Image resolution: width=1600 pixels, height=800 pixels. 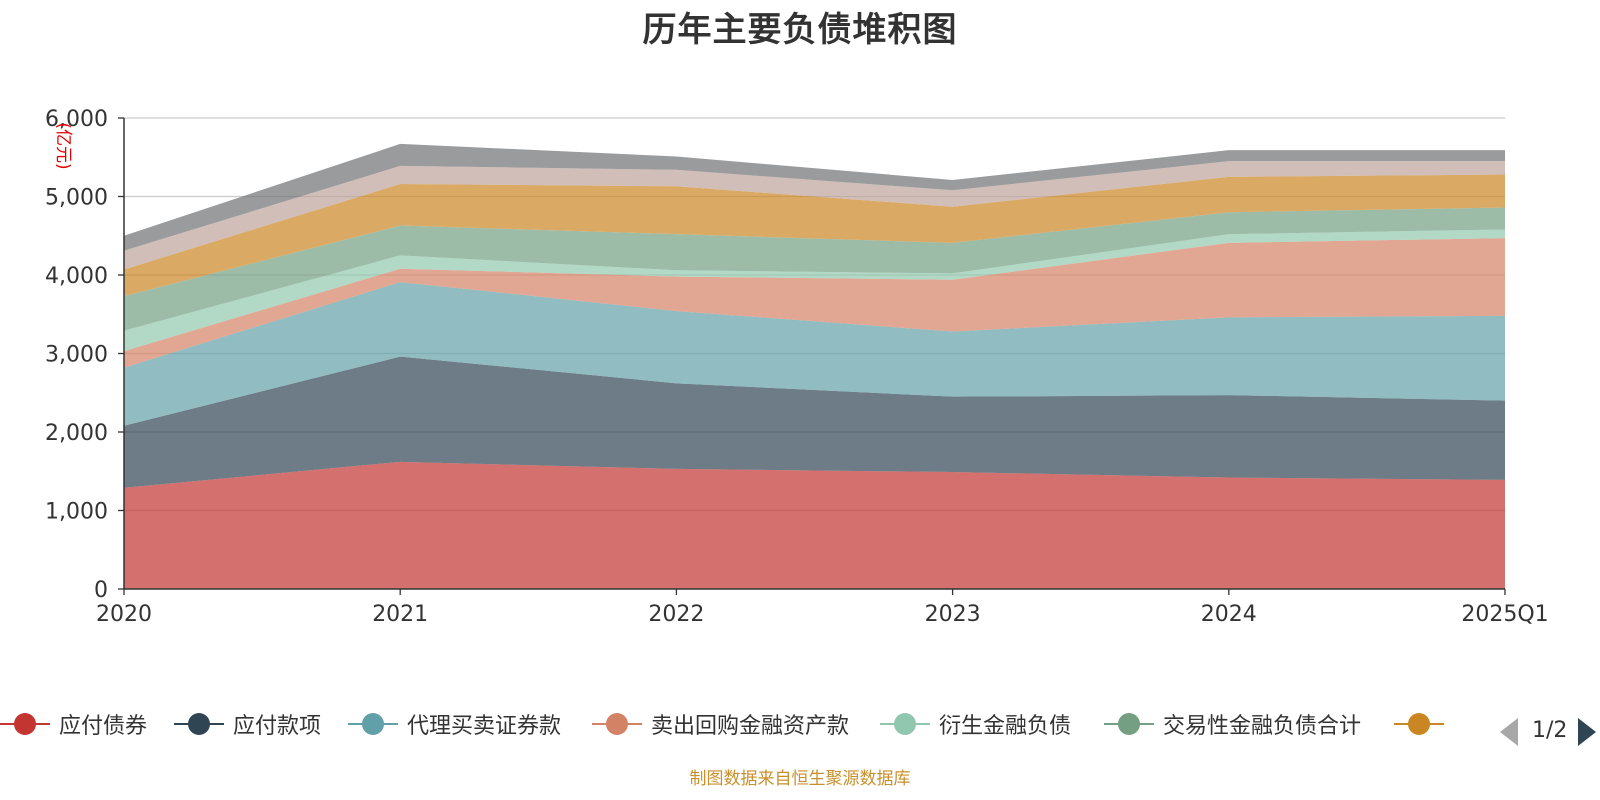 What do you see at coordinates (1005, 726) in the screenshot?
I see `legend-label: 衍生金融负债` at bounding box center [1005, 726].